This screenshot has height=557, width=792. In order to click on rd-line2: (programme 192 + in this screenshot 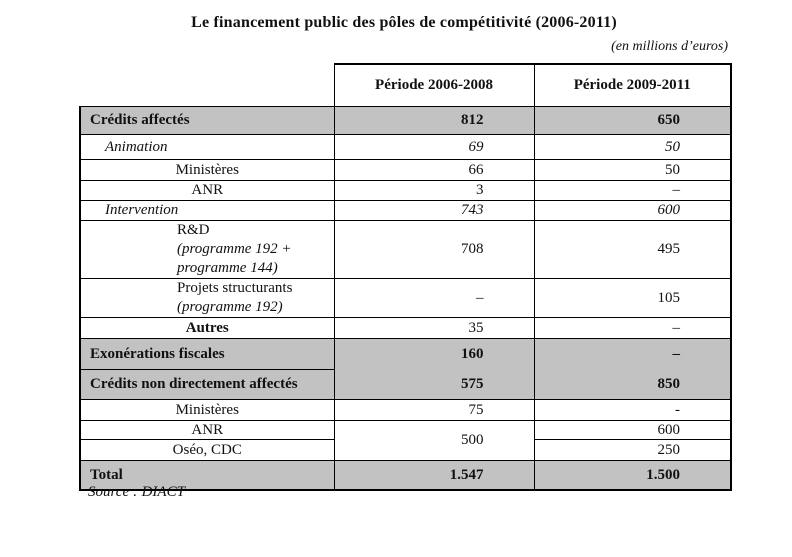, I will do `click(234, 249)`.